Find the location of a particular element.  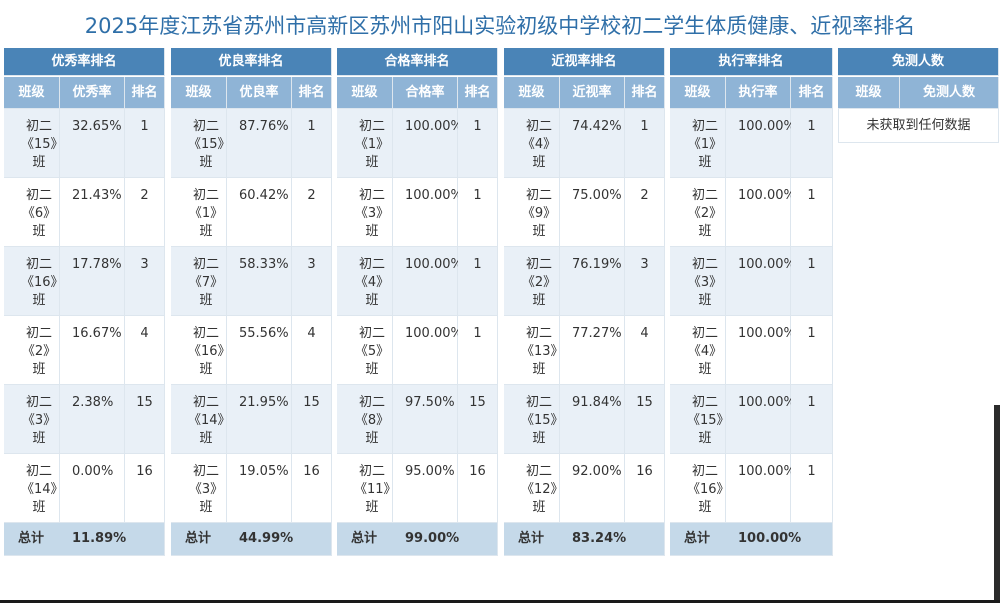

panel-title: 合格率排名 is located at coordinates (417, 62).